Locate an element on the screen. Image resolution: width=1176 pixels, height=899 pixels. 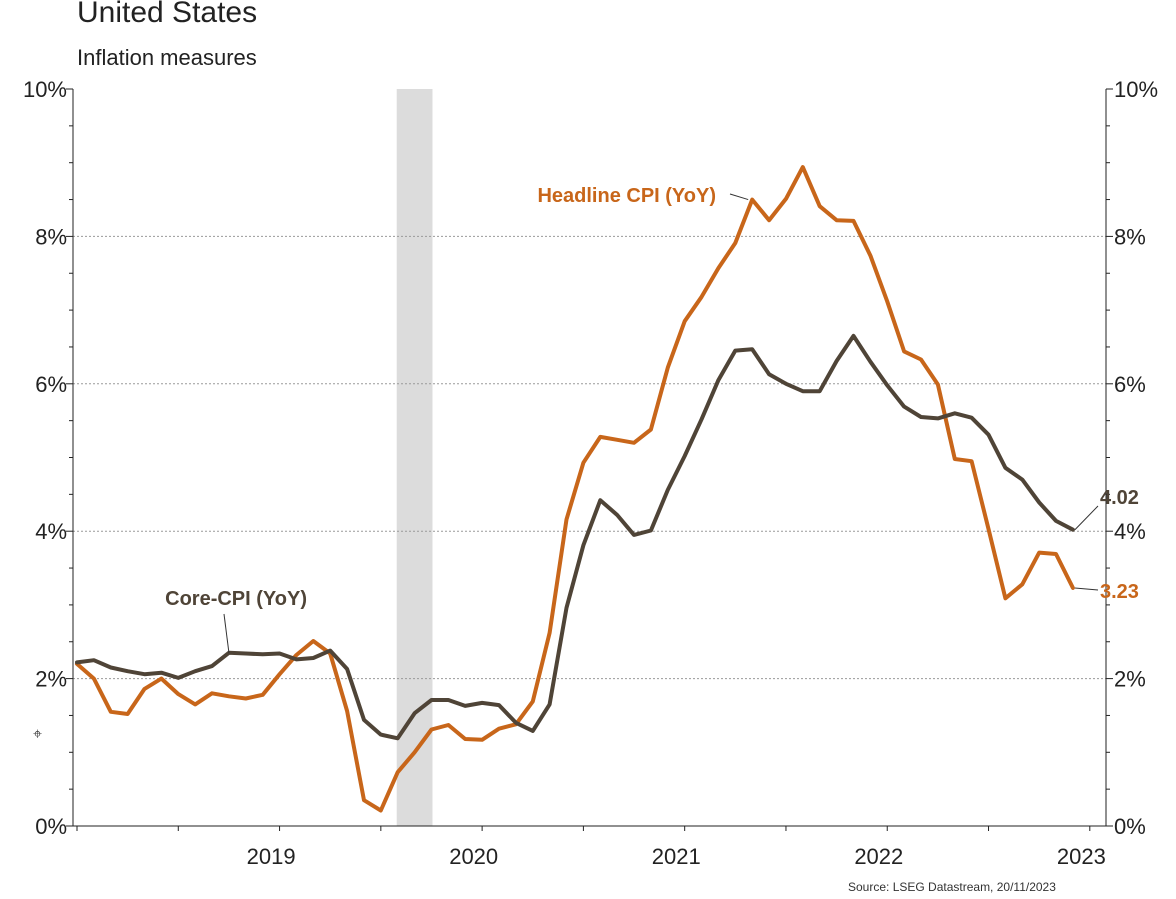
x-tick-label: 2019 is located at coordinates (271, 856).